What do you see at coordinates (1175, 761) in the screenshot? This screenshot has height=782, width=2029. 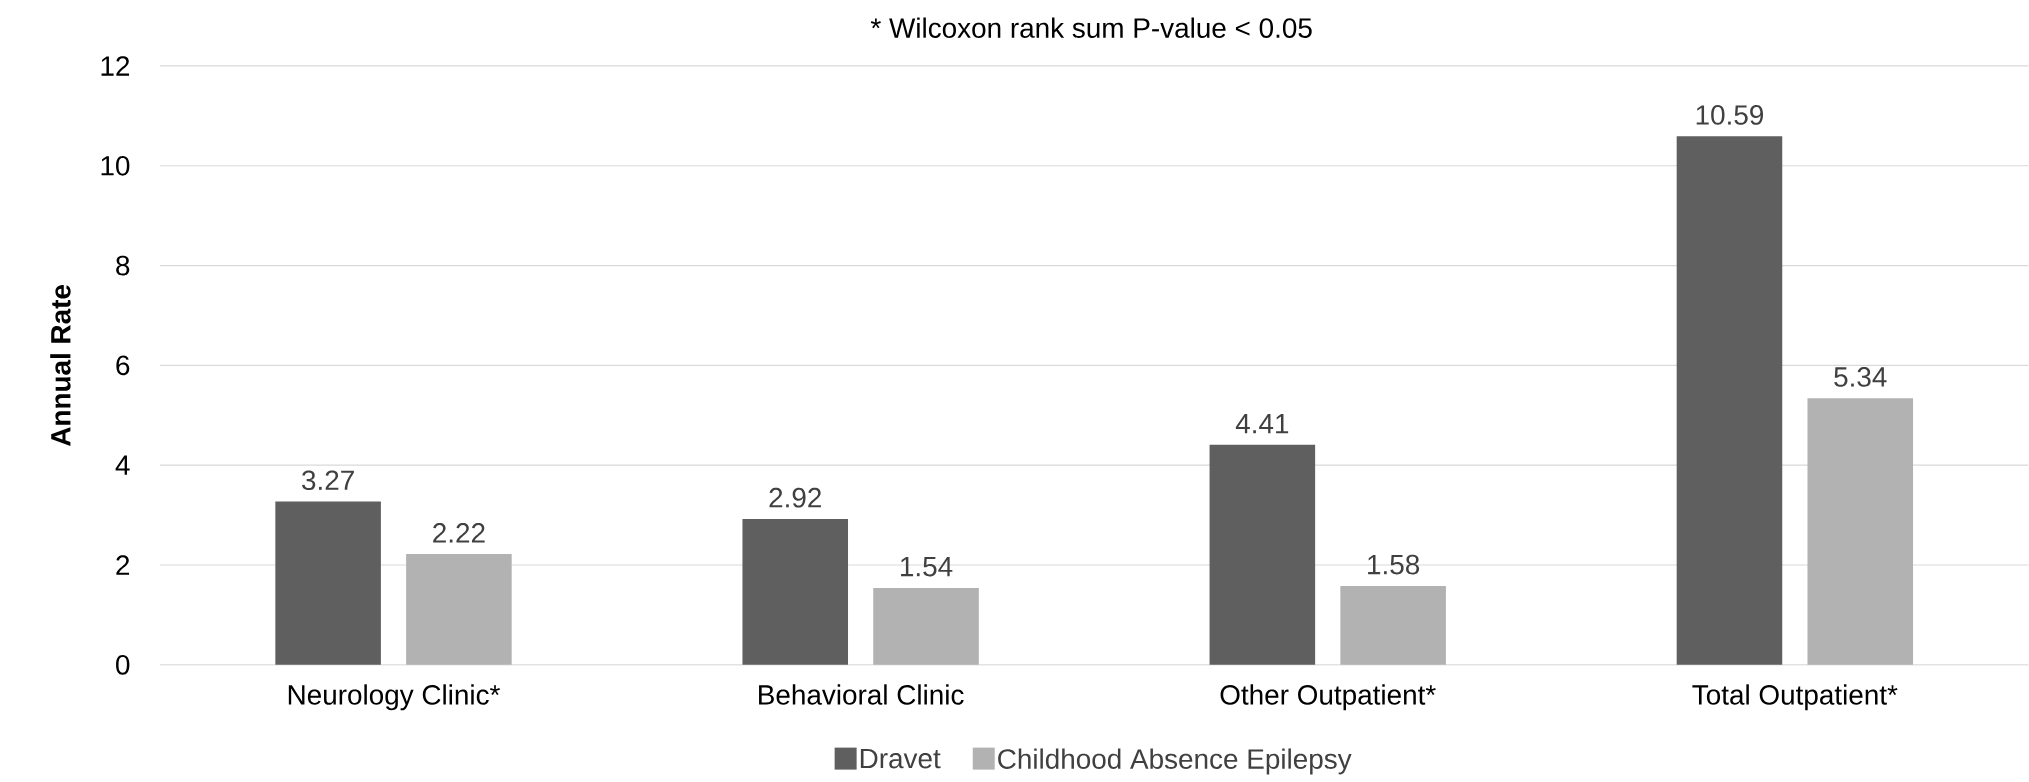 I see `legend-label: Childhood Absence Epilepsy` at bounding box center [1175, 761].